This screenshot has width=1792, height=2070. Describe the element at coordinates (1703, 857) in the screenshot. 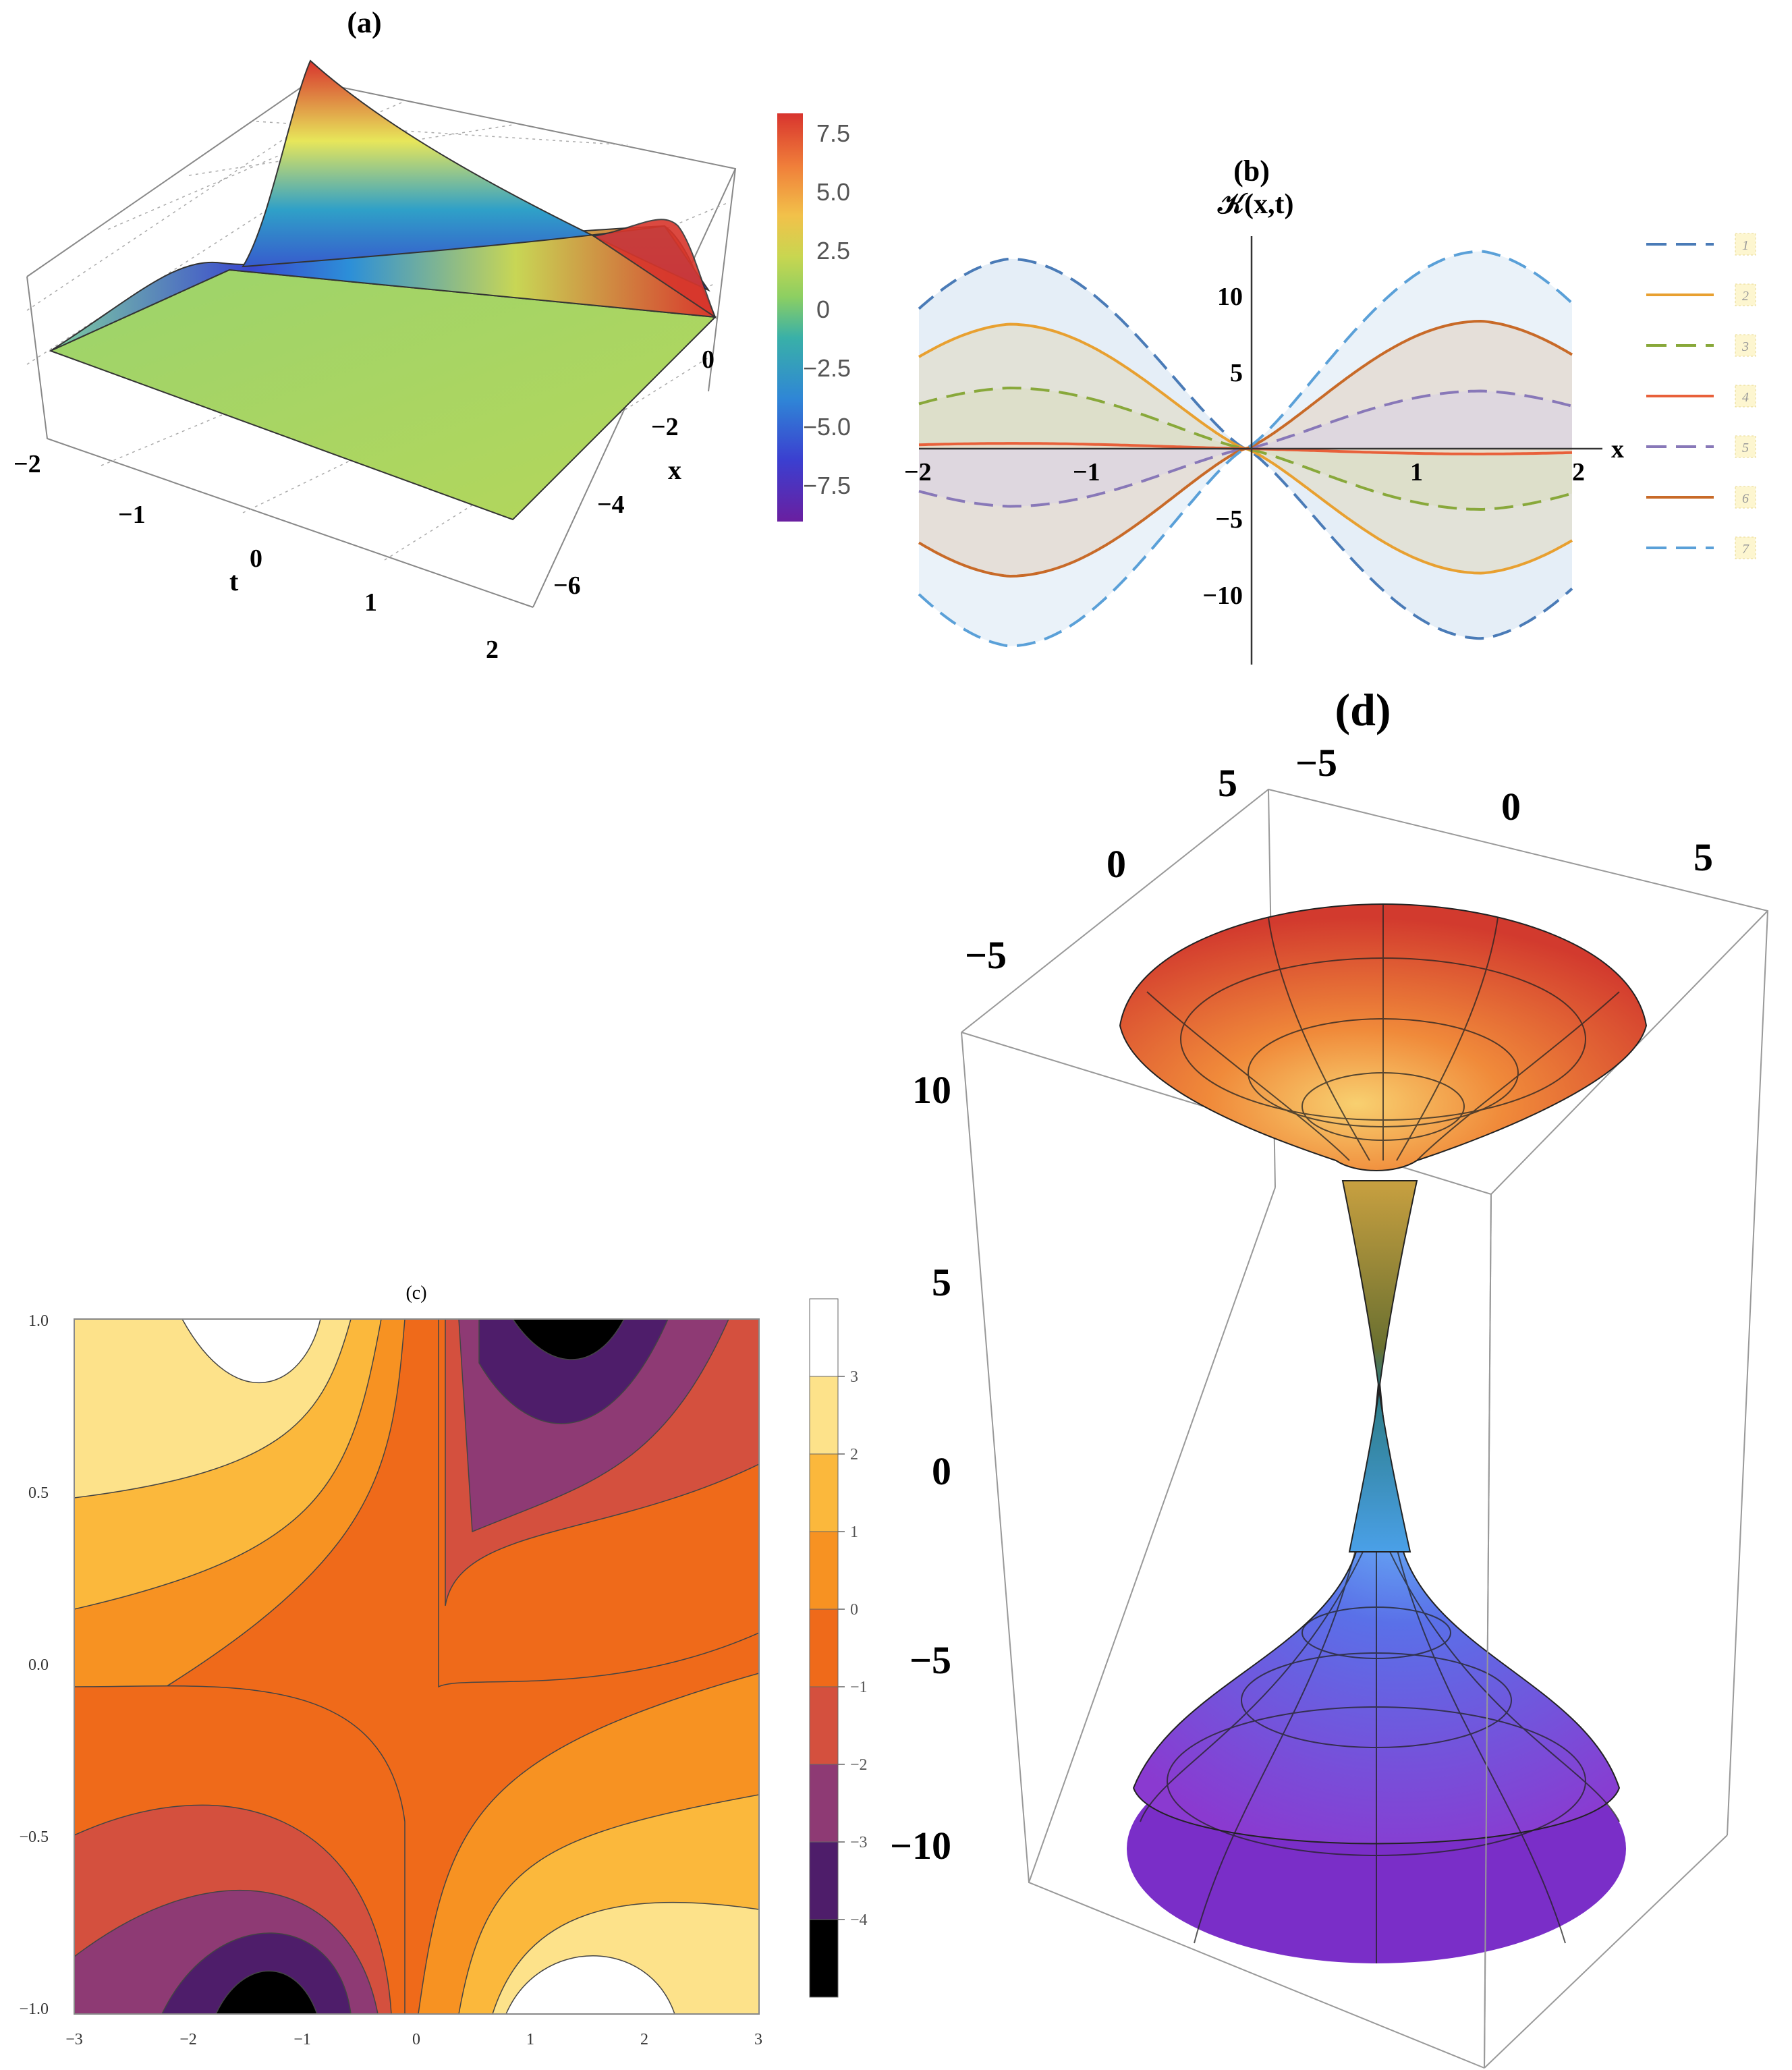

I see `tick: 5` at that location.